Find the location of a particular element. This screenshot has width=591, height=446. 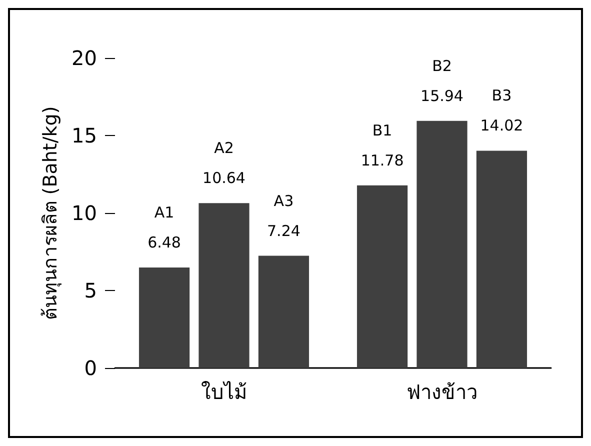

y-tick-label: 20 is located at coordinates (84, 58).